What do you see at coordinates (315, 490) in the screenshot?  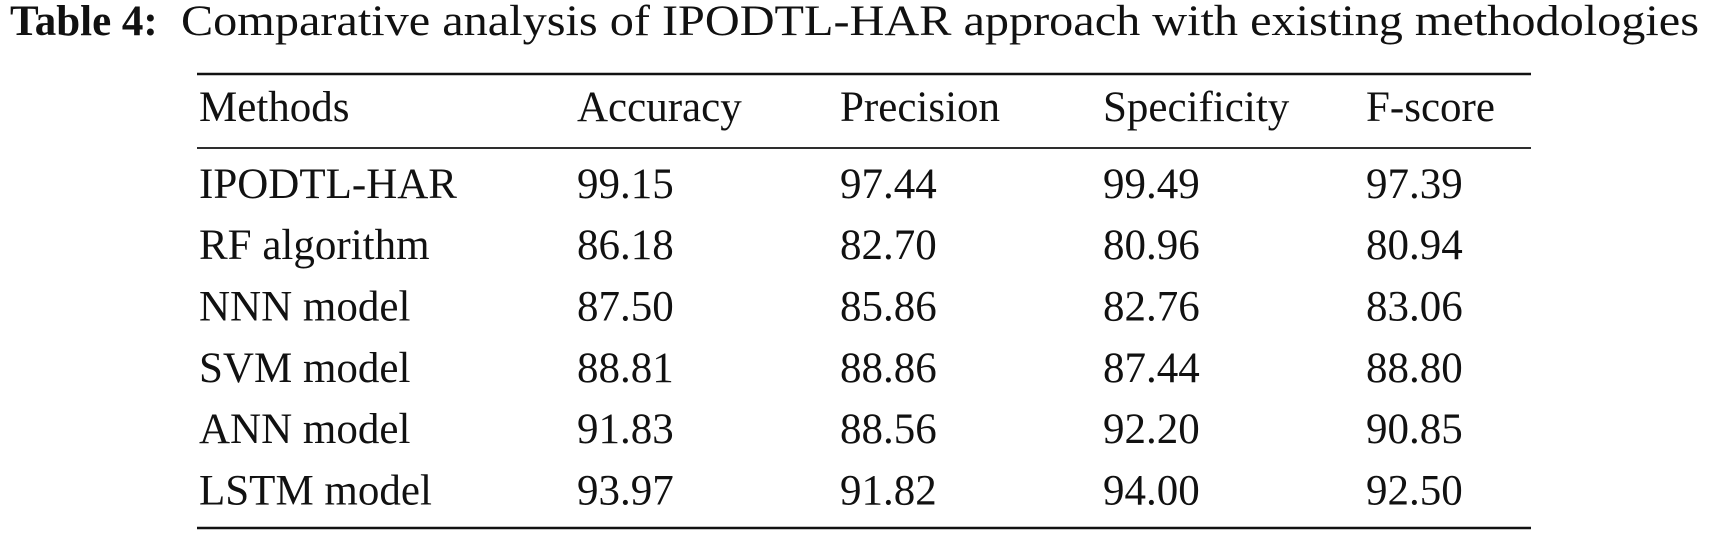 I see `method-cell: LSTM model` at bounding box center [315, 490].